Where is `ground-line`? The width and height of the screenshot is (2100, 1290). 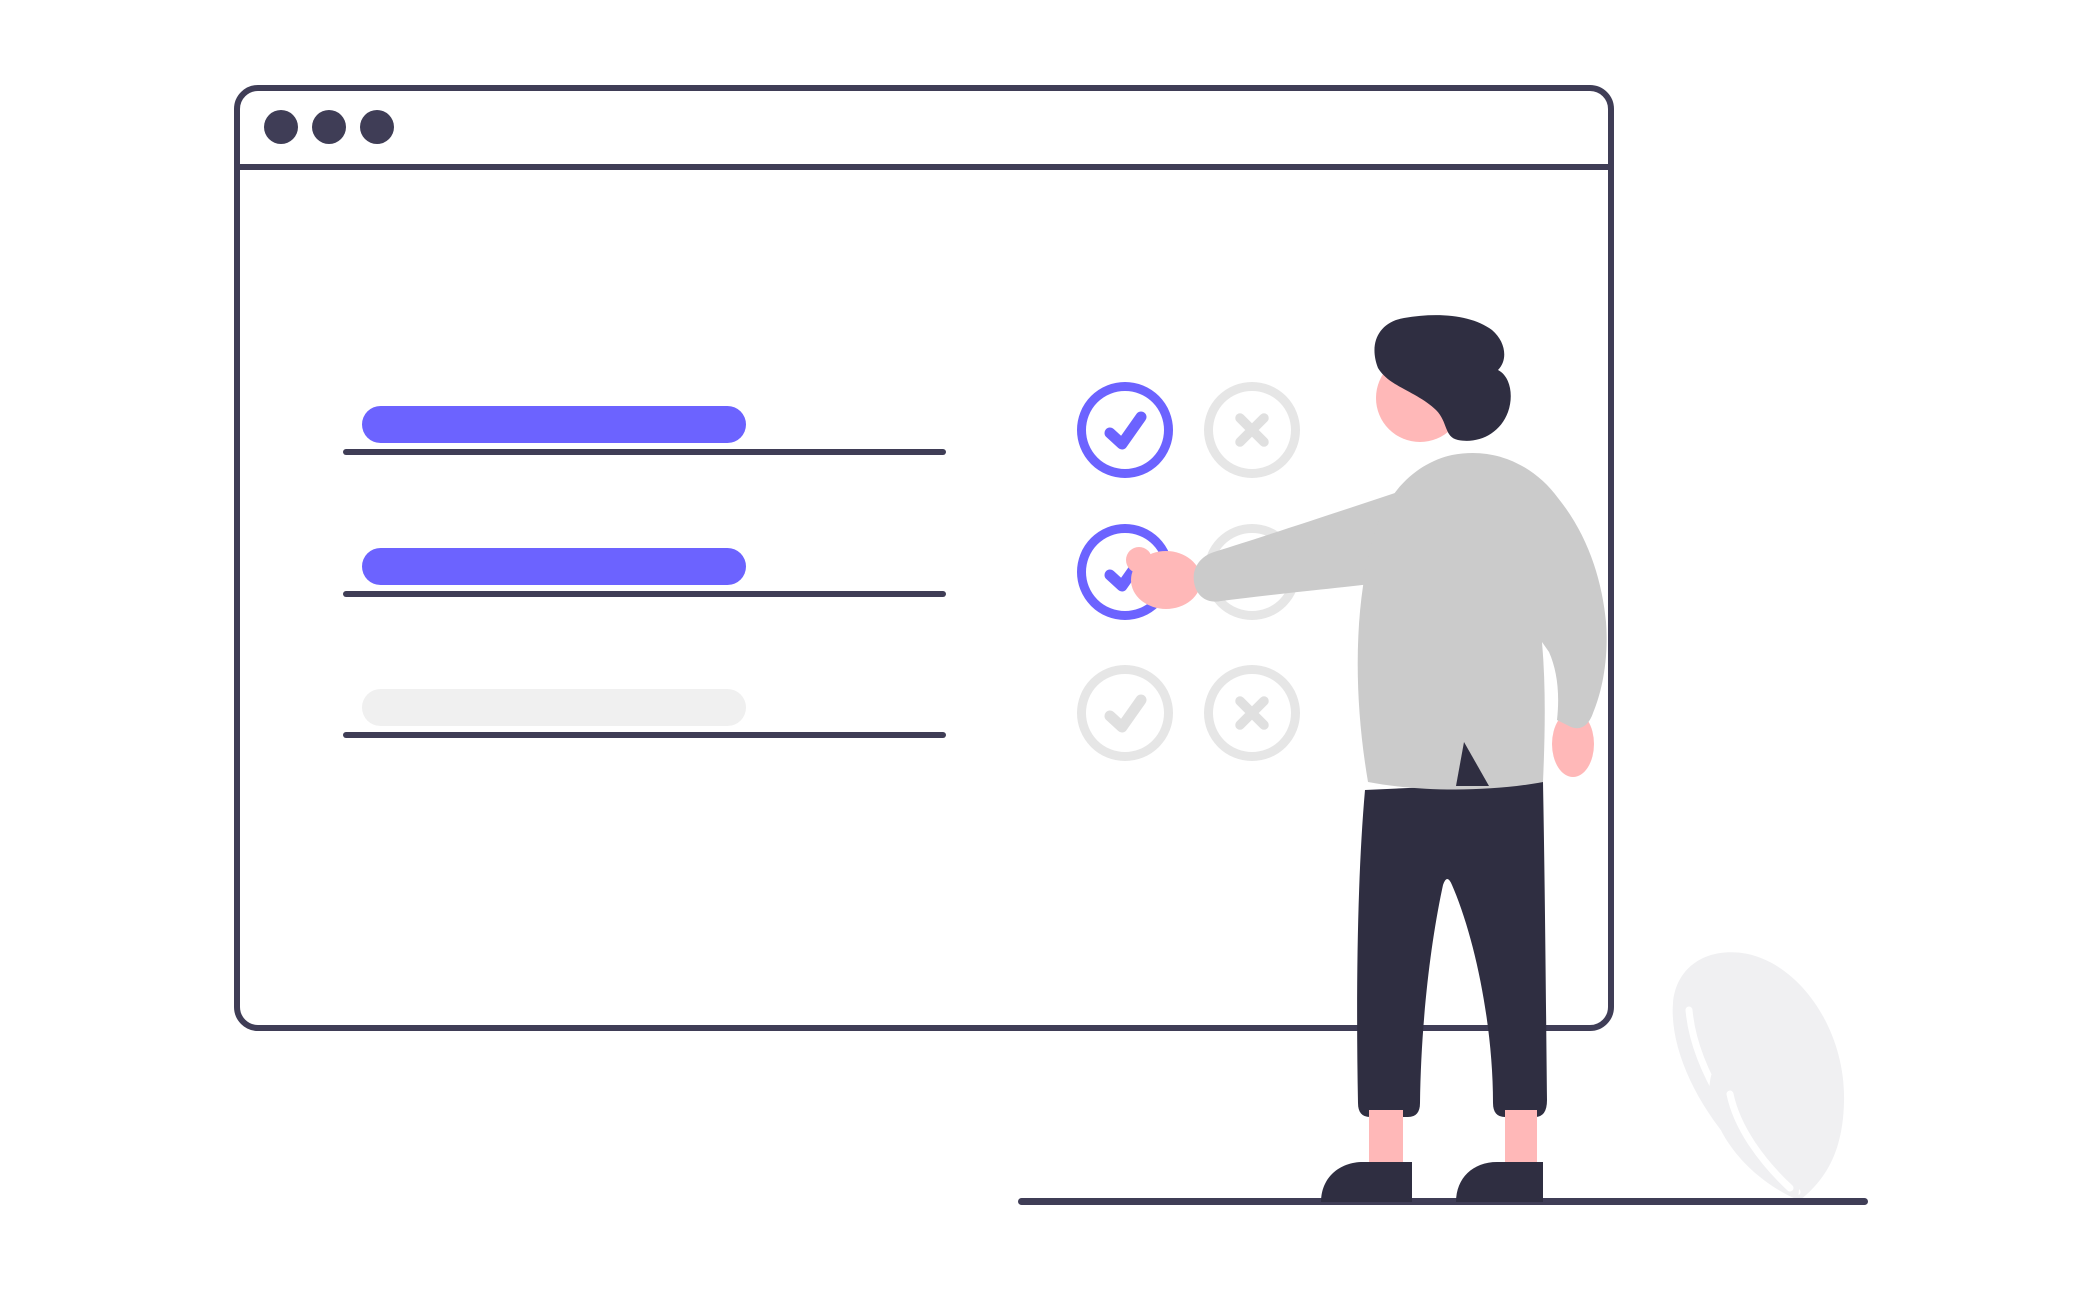 ground-line is located at coordinates (1443, 1201).